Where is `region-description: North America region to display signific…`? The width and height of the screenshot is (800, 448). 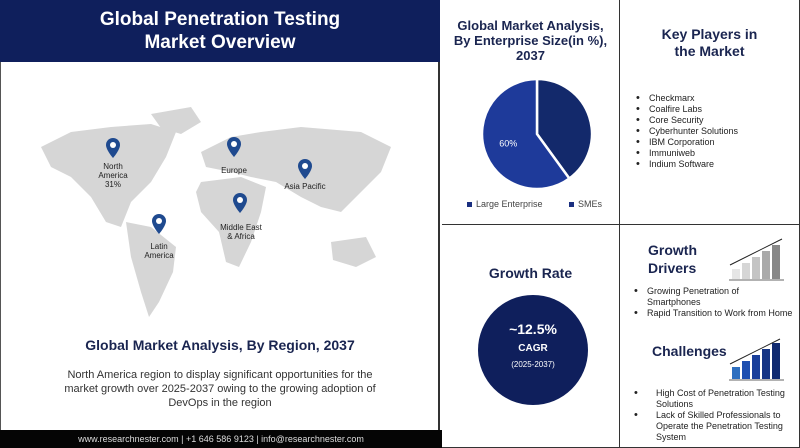 region-description: North America region to display signific… is located at coordinates (220, 389).